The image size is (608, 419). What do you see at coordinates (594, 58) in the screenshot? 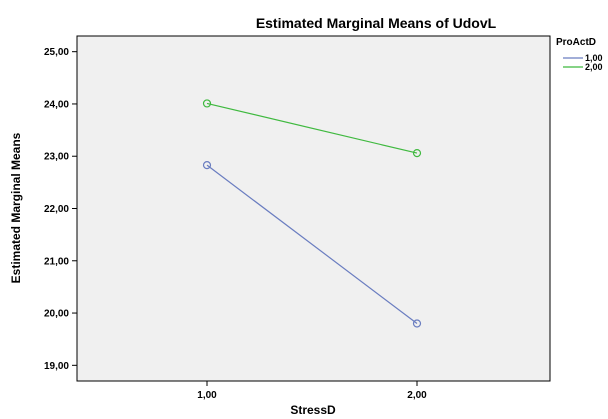
I see `legend-label: 1,00` at bounding box center [594, 58].